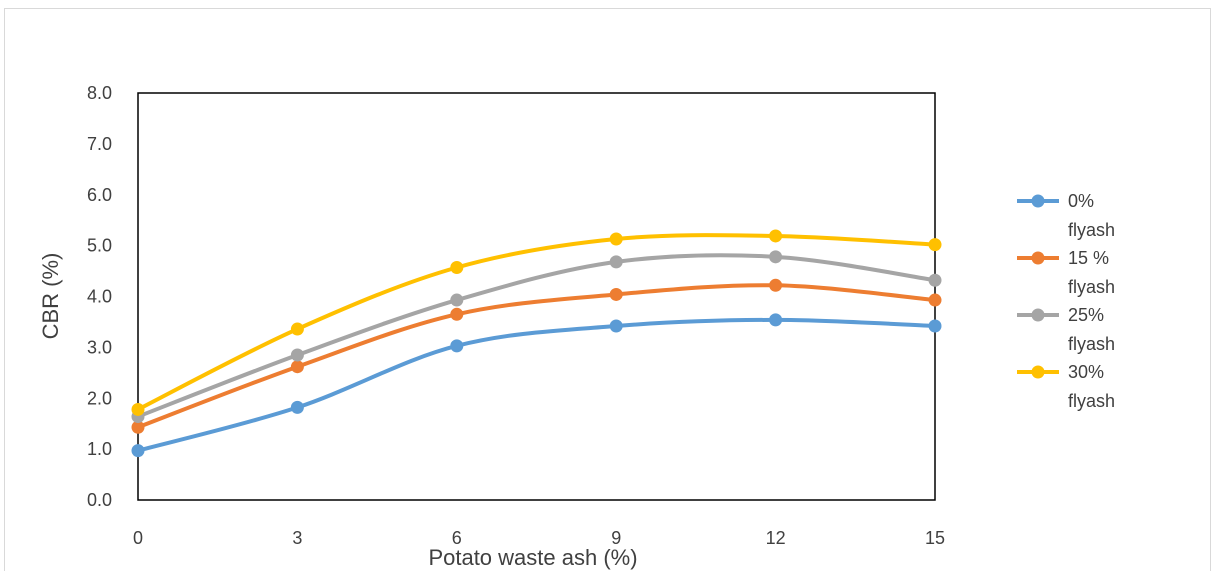 The height and width of the screenshot is (573, 1213). What do you see at coordinates (776, 538) in the screenshot?
I see `x-tick-label: 12` at bounding box center [776, 538].